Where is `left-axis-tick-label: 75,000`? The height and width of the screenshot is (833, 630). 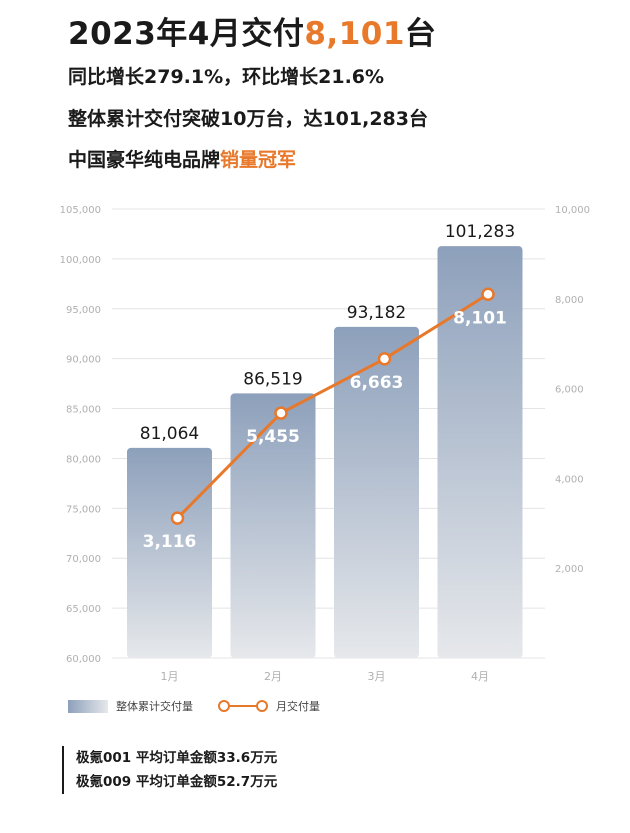 left-axis-tick-label: 75,000 is located at coordinates (83, 509).